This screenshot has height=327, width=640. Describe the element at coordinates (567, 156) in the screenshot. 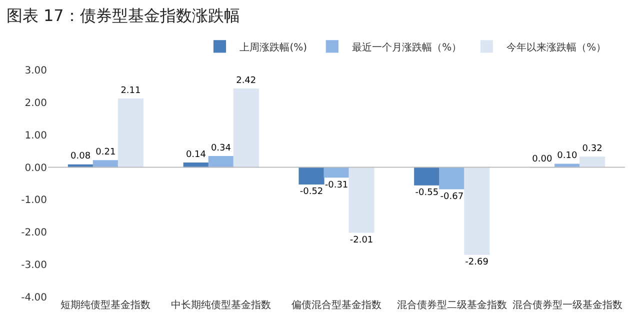

I see `data-label: 0.10` at that location.